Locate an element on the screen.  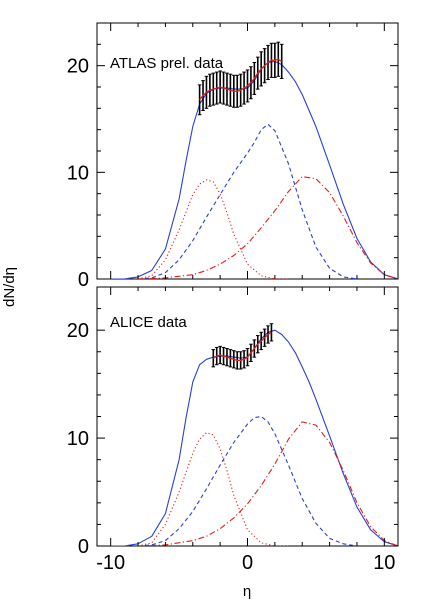
alice-data-central-line is located at coordinates (242, 346).